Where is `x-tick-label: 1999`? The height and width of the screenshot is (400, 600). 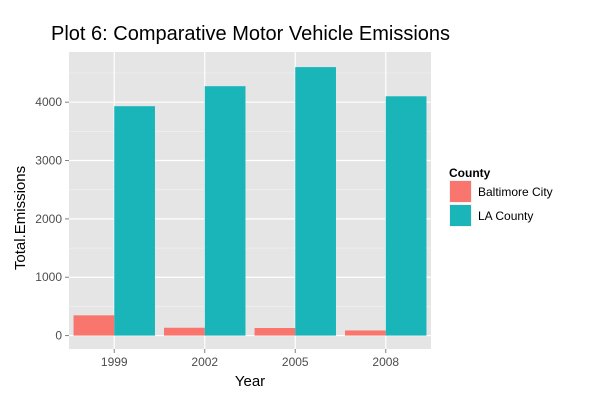
x-tick-label: 1999 is located at coordinates (114, 362).